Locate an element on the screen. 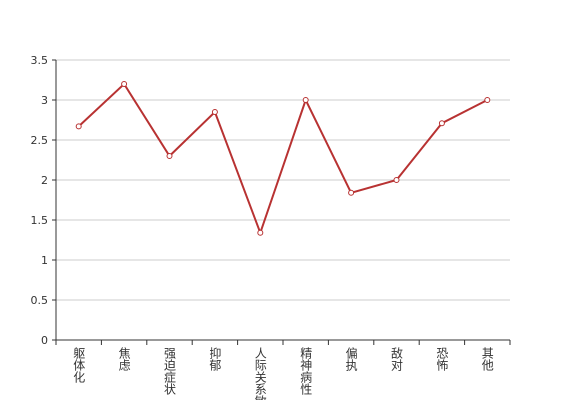  x-tick-label: 躯体化 is located at coordinates (79, 365).